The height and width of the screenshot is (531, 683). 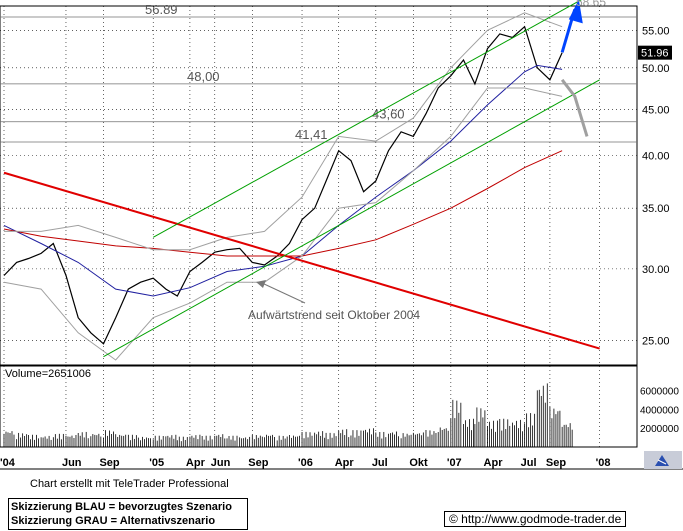 I want to click on last-price-label: 51.96, so click(x=655, y=54).